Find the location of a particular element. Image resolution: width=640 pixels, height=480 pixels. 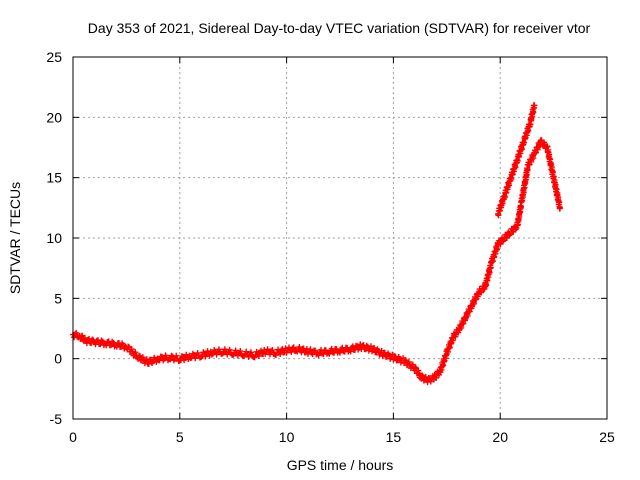

y-tick-label: 20 is located at coordinates (54, 117).